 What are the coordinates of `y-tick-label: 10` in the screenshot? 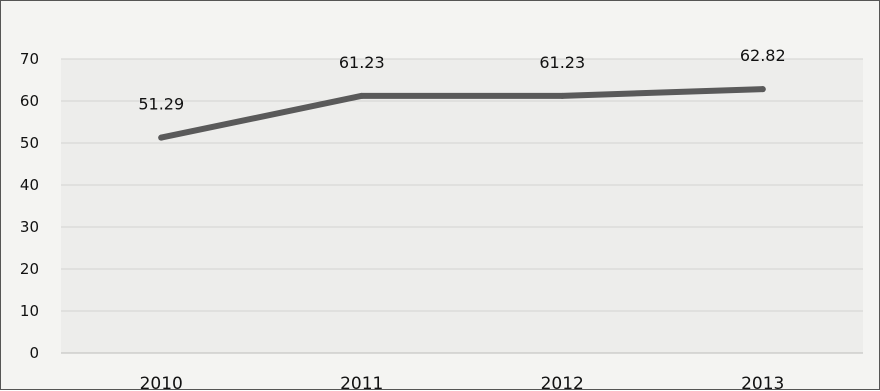 It's located at (29, 311).